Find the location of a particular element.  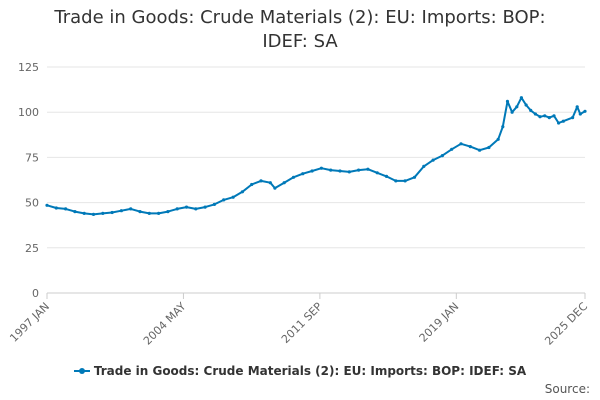

y-tick-label: 125 is located at coordinates (28, 67).